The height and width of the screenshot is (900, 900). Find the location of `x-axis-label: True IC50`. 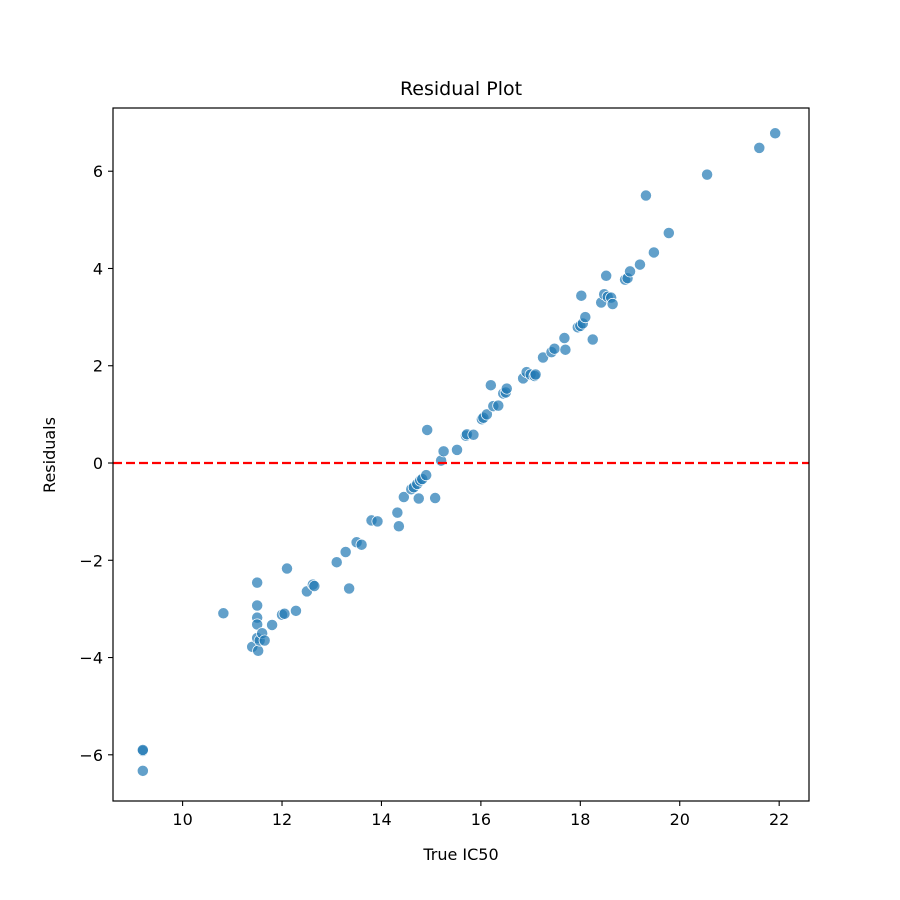

x-axis-label: True IC50 is located at coordinates (460, 854).